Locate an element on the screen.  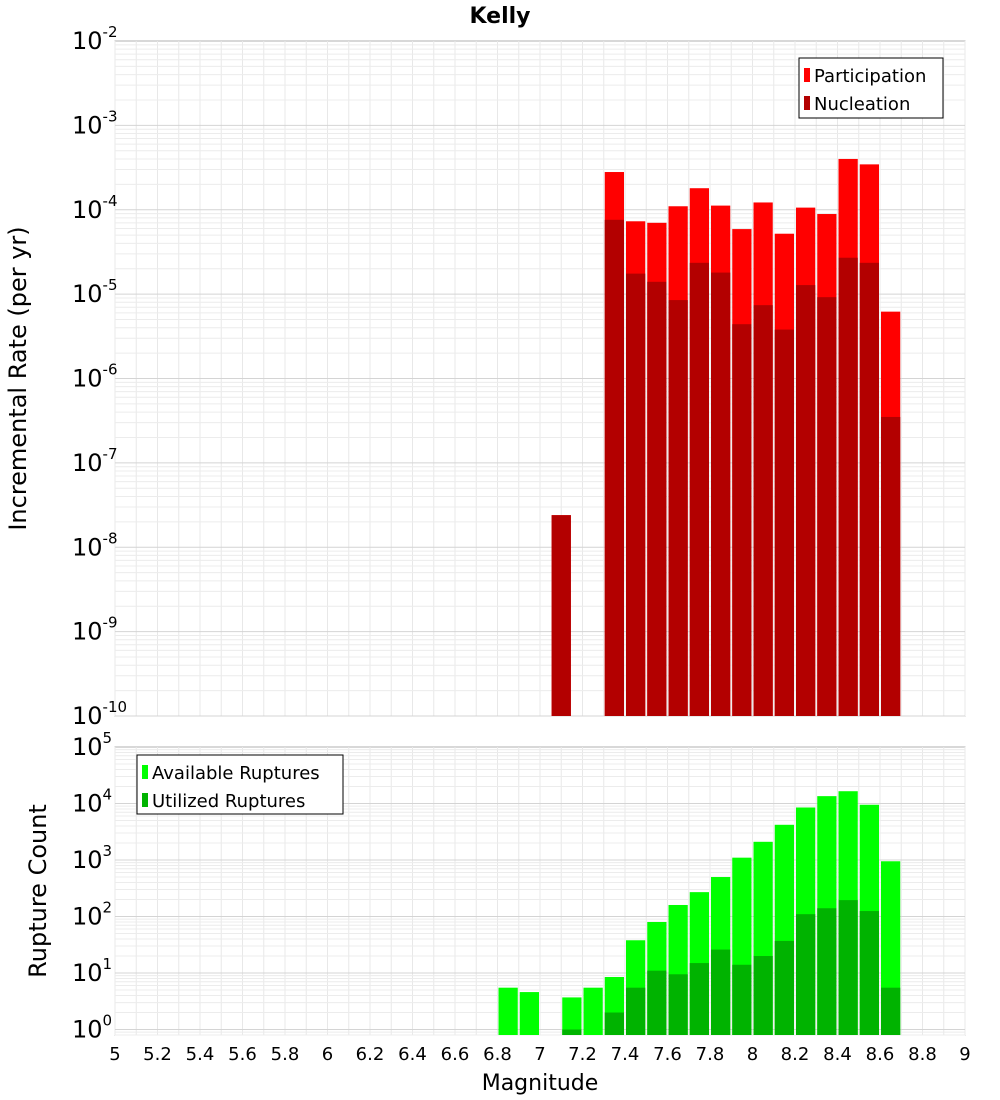
x-tick-label: 5.8 is located at coordinates (285, 1054).